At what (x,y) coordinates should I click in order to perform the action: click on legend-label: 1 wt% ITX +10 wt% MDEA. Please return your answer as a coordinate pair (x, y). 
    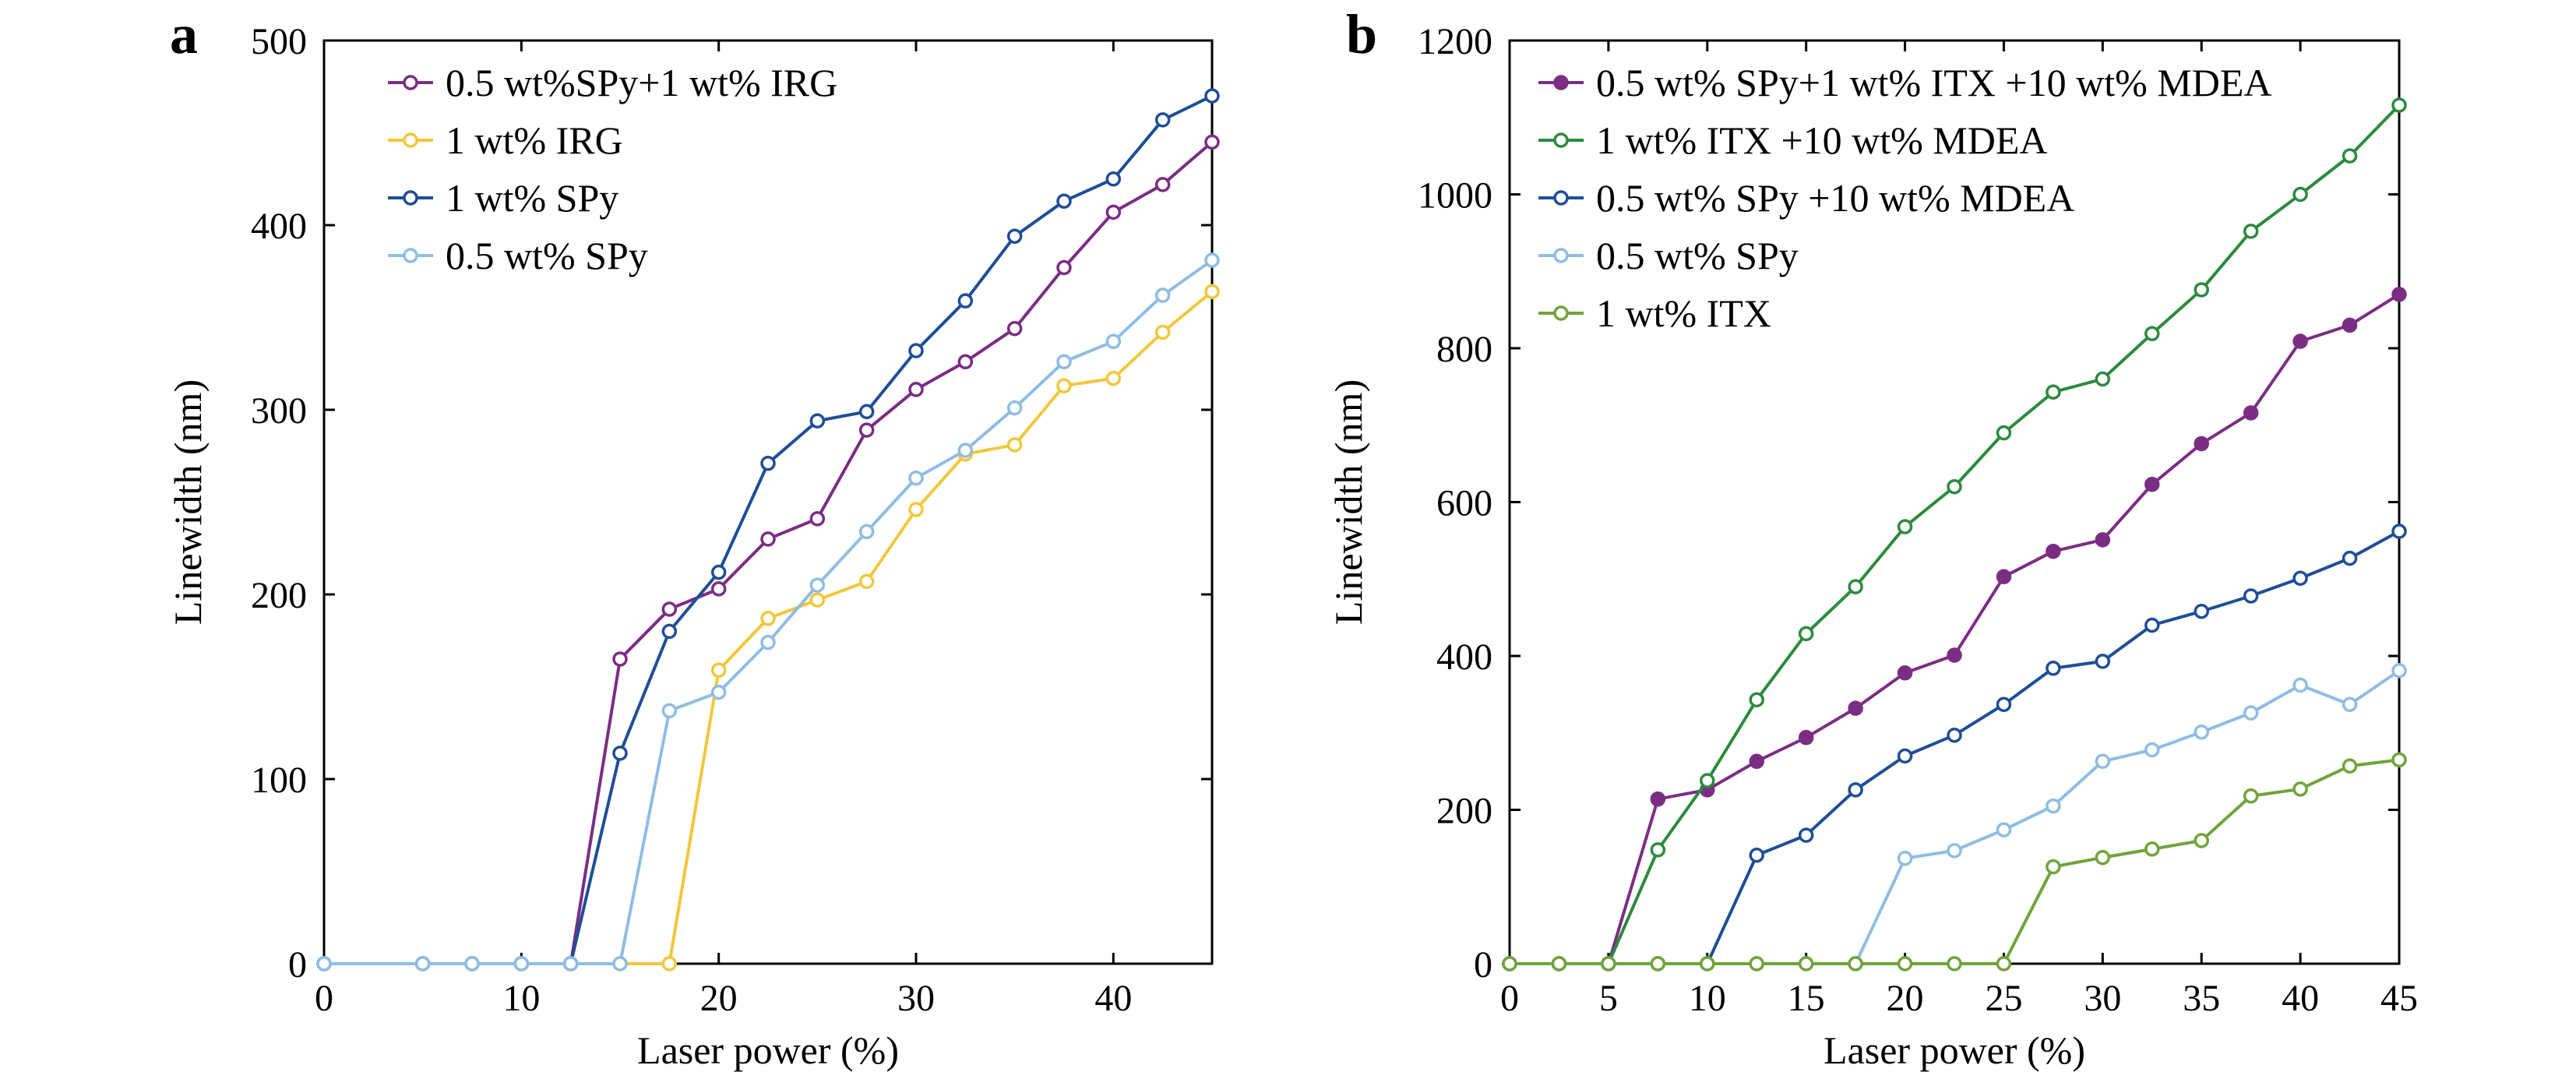
    Looking at the image, I should click on (1822, 140).